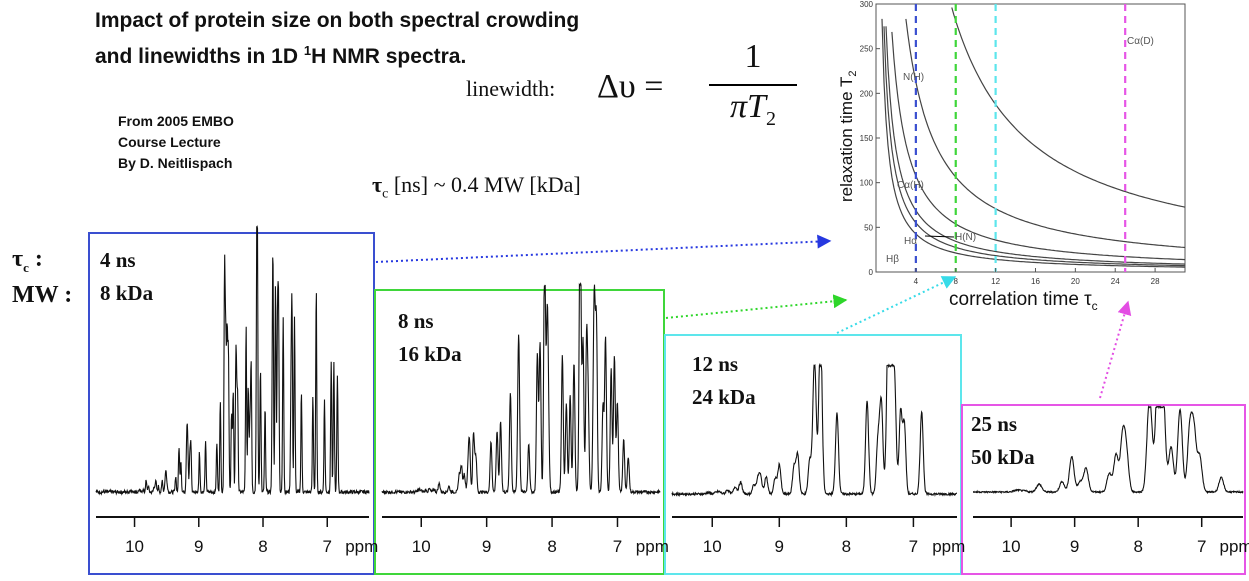 The width and height of the screenshot is (1249, 581). What do you see at coordinates (430, 338) in the screenshot?
I see `panel-label: 8 ns 16 kDa` at bounding box center [430, 338].